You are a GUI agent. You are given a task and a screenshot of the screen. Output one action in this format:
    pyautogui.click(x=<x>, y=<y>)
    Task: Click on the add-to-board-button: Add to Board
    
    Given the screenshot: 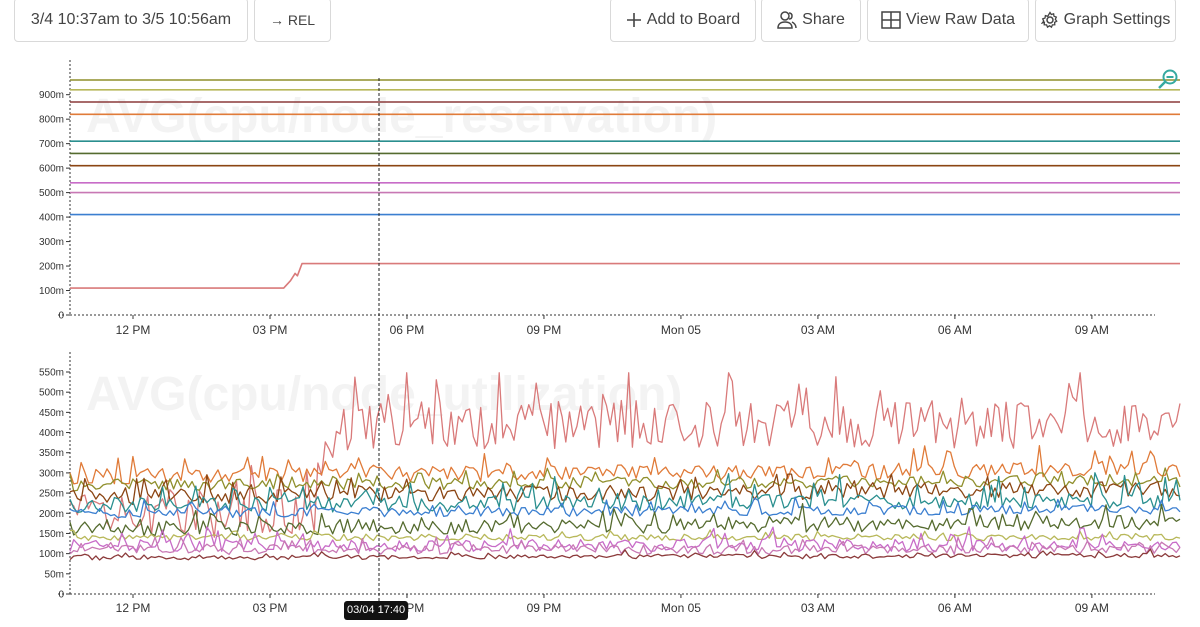 What is the action you would take?
    pyautogui.click(x=683, y=21)
    